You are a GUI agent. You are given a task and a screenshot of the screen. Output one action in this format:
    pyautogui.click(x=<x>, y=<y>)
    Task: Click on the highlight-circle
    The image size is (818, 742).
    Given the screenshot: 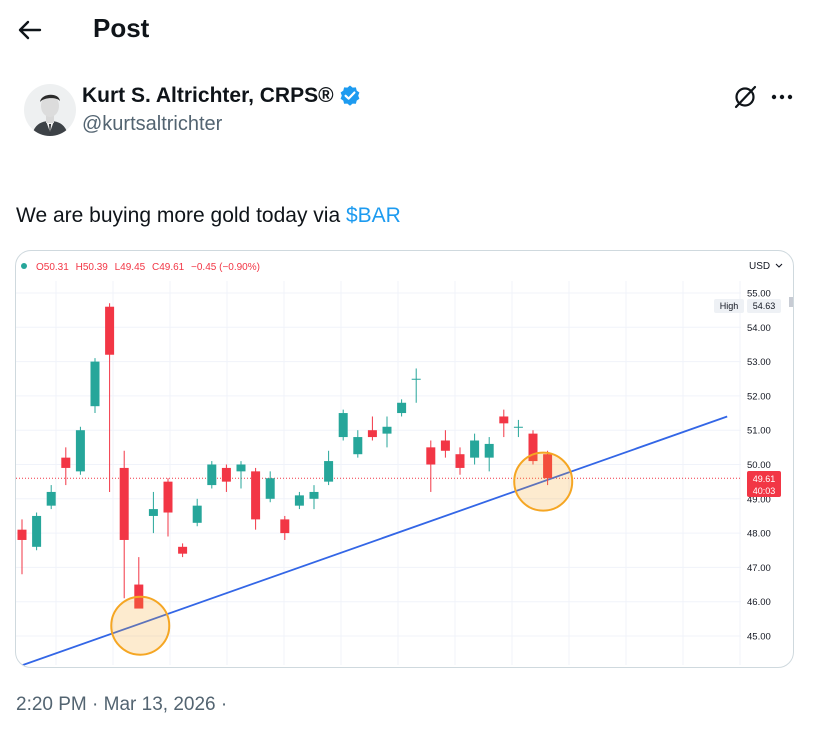 What is the action you would take?
    pyautogui.click(x=543, y=481)
    